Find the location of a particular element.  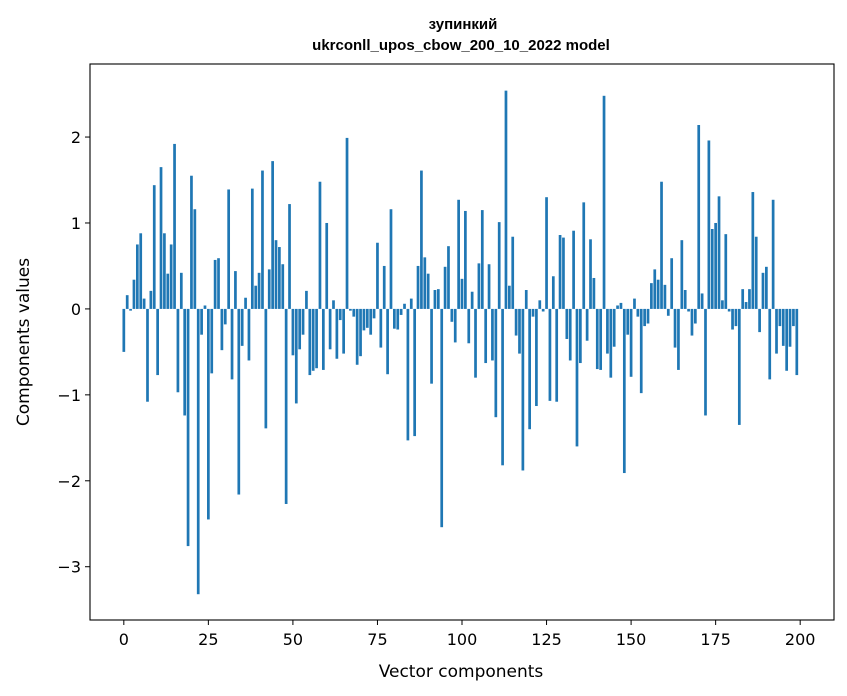

y-tick-label: −2 is located at coordinates (69, 481).